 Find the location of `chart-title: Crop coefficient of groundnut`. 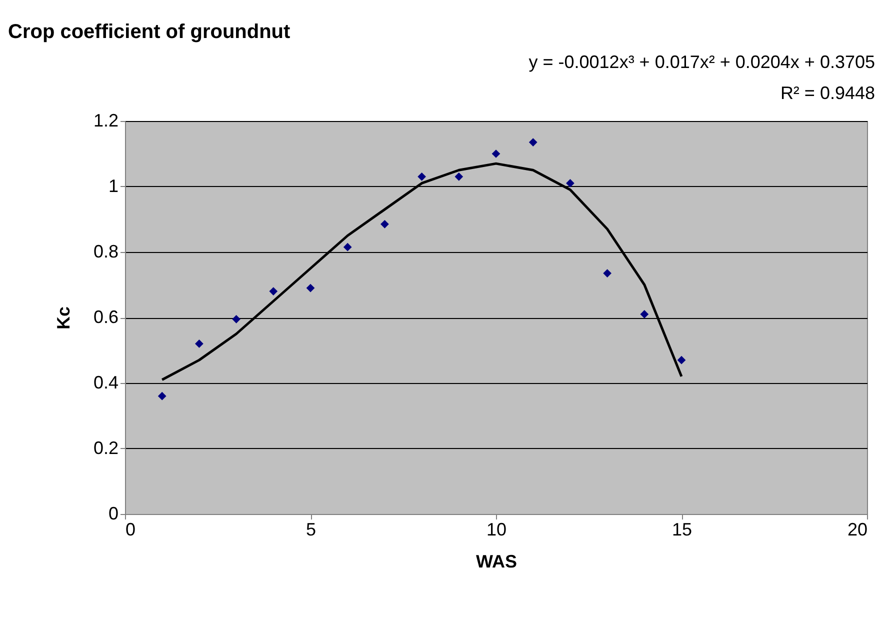

chart-title: Crop coefficient of groundnut is located at coordinates (149, 32).